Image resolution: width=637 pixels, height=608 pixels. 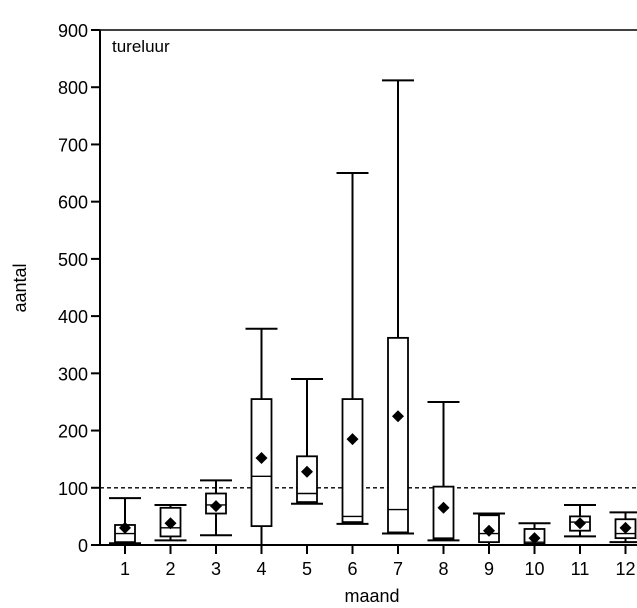 I want to click on x-tick-label: 11, so click(x=580, y=569).